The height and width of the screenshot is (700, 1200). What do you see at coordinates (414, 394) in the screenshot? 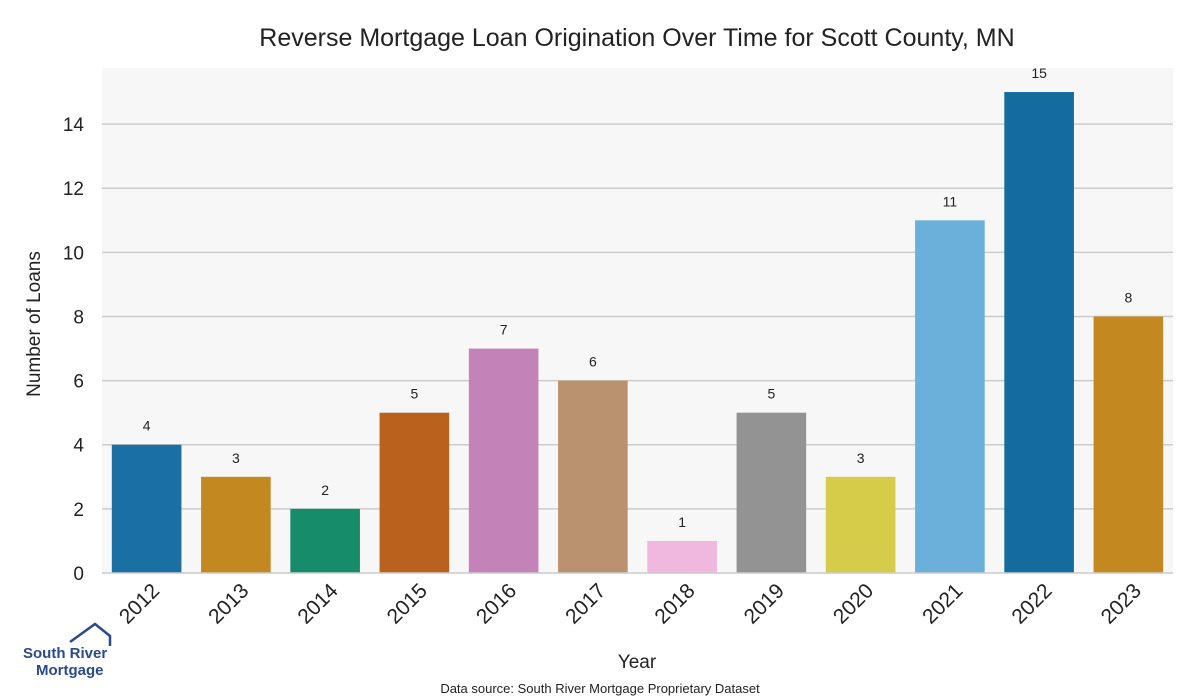
I see `data-label-2015: 5` at bounding box center [414, 394].